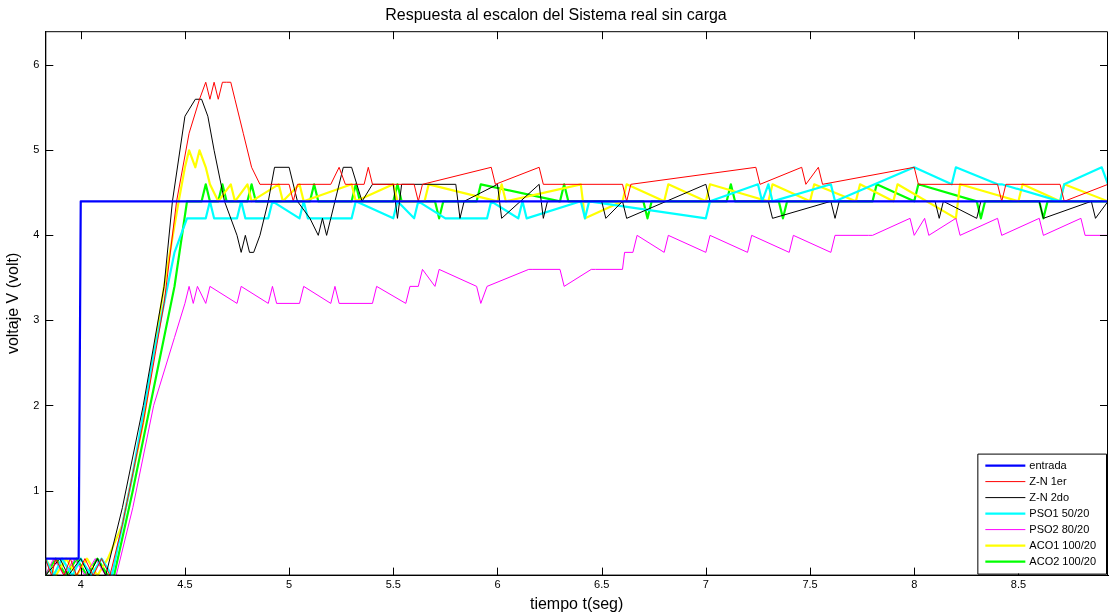 The width and height of the screenshot is (1109, 614). Describe the element at coordinates (393, 584) in the screenshot. I see `x-tick-label: 5.5` at that location.